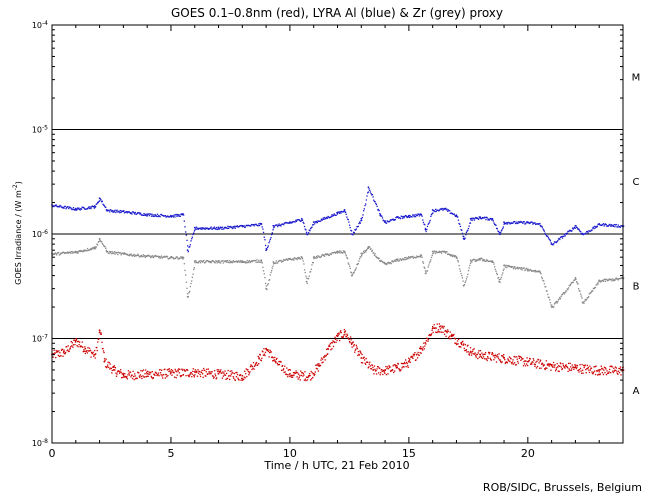  I want to click on y-axis-label: GOES Irradiance / (W m-2), so click(17, 233).